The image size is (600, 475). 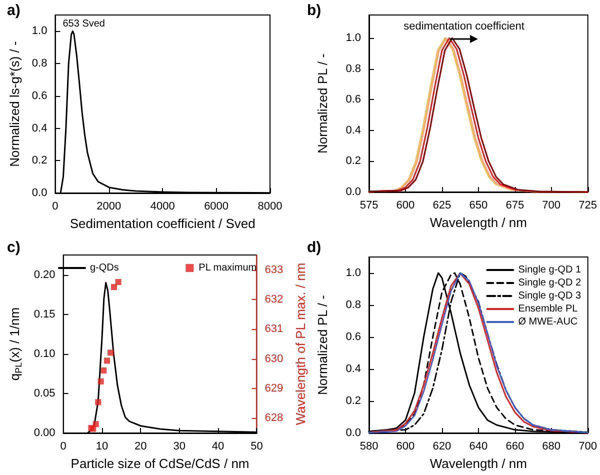 I want to click on y2-tick-label: 633, so click(x=274, y=270).